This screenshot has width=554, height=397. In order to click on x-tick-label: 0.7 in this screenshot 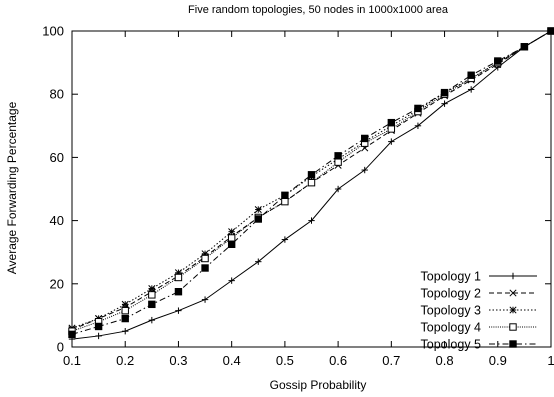, I will do `click(391, 360)`.